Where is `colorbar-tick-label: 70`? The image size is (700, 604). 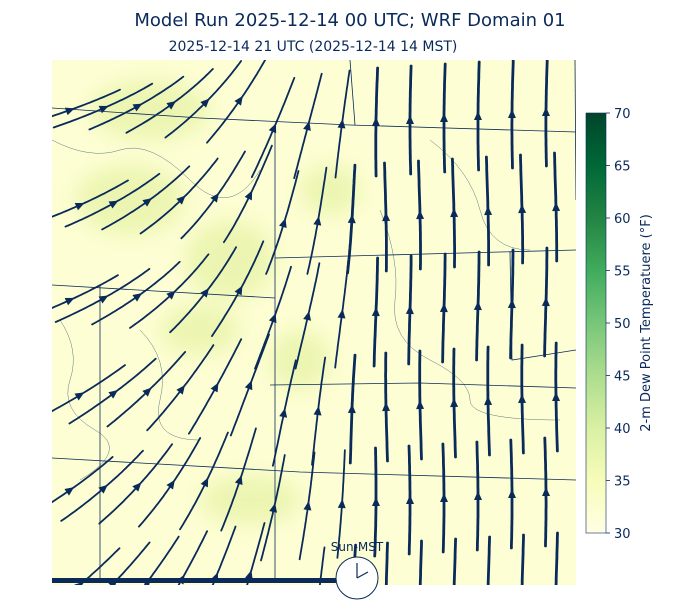 colorbar-tick-label: 70 is located at coordinates (622, 114).